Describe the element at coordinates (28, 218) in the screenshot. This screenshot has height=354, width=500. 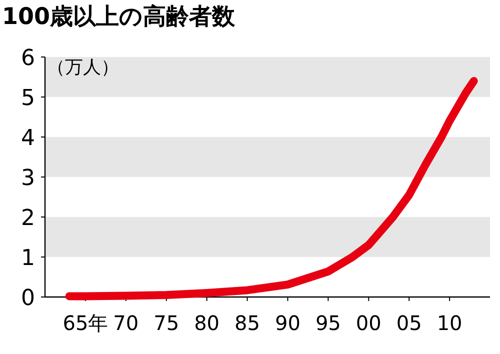
I see `y-tick-label: 2` at that location.